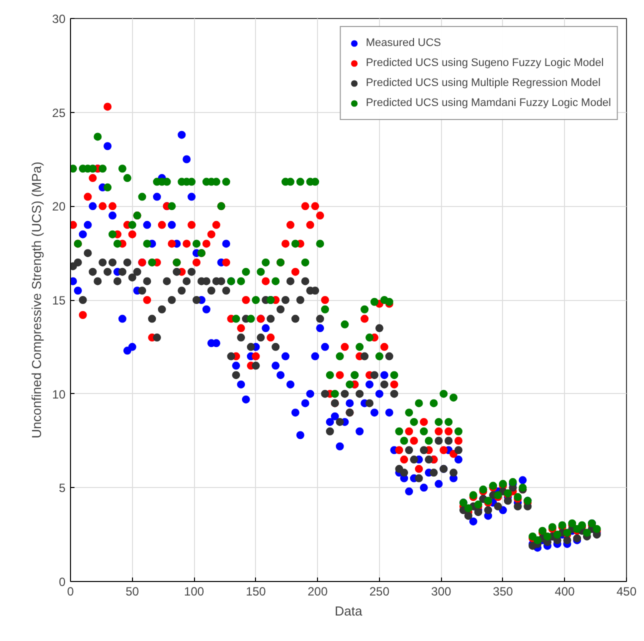 The image size is (644, 641). I want to click on x-tick-label: 200, so click(318, 591).